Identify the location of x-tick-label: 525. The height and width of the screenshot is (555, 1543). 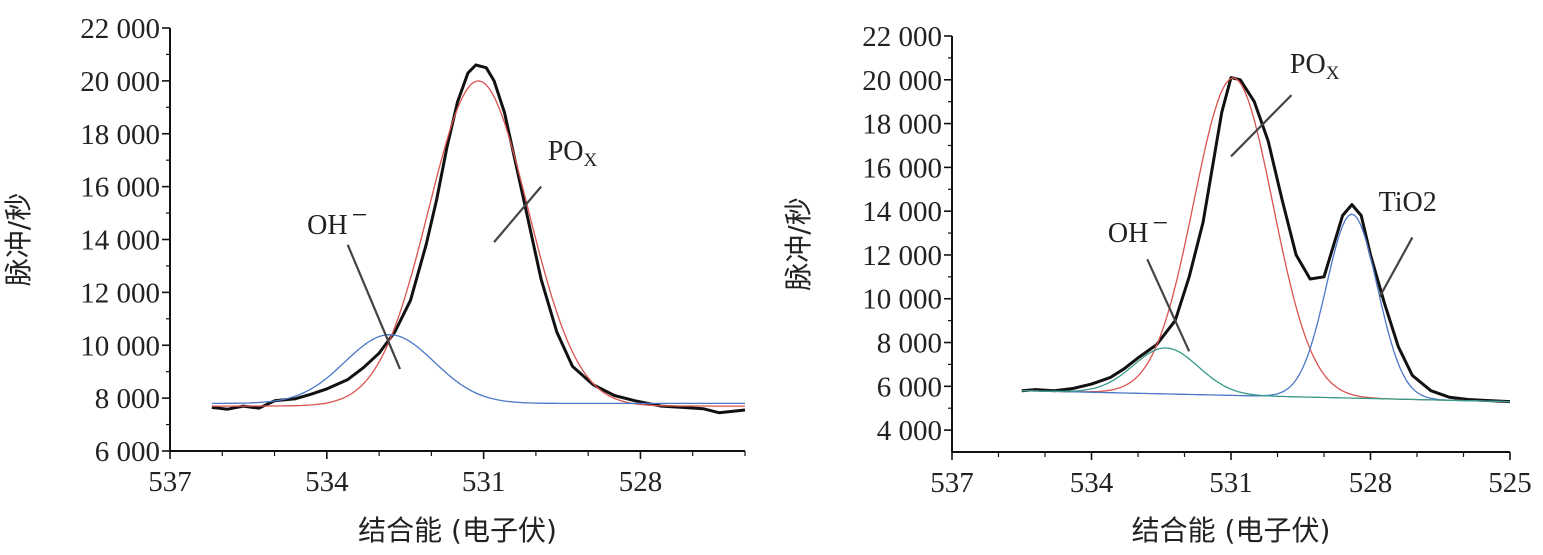
(1510, 483).